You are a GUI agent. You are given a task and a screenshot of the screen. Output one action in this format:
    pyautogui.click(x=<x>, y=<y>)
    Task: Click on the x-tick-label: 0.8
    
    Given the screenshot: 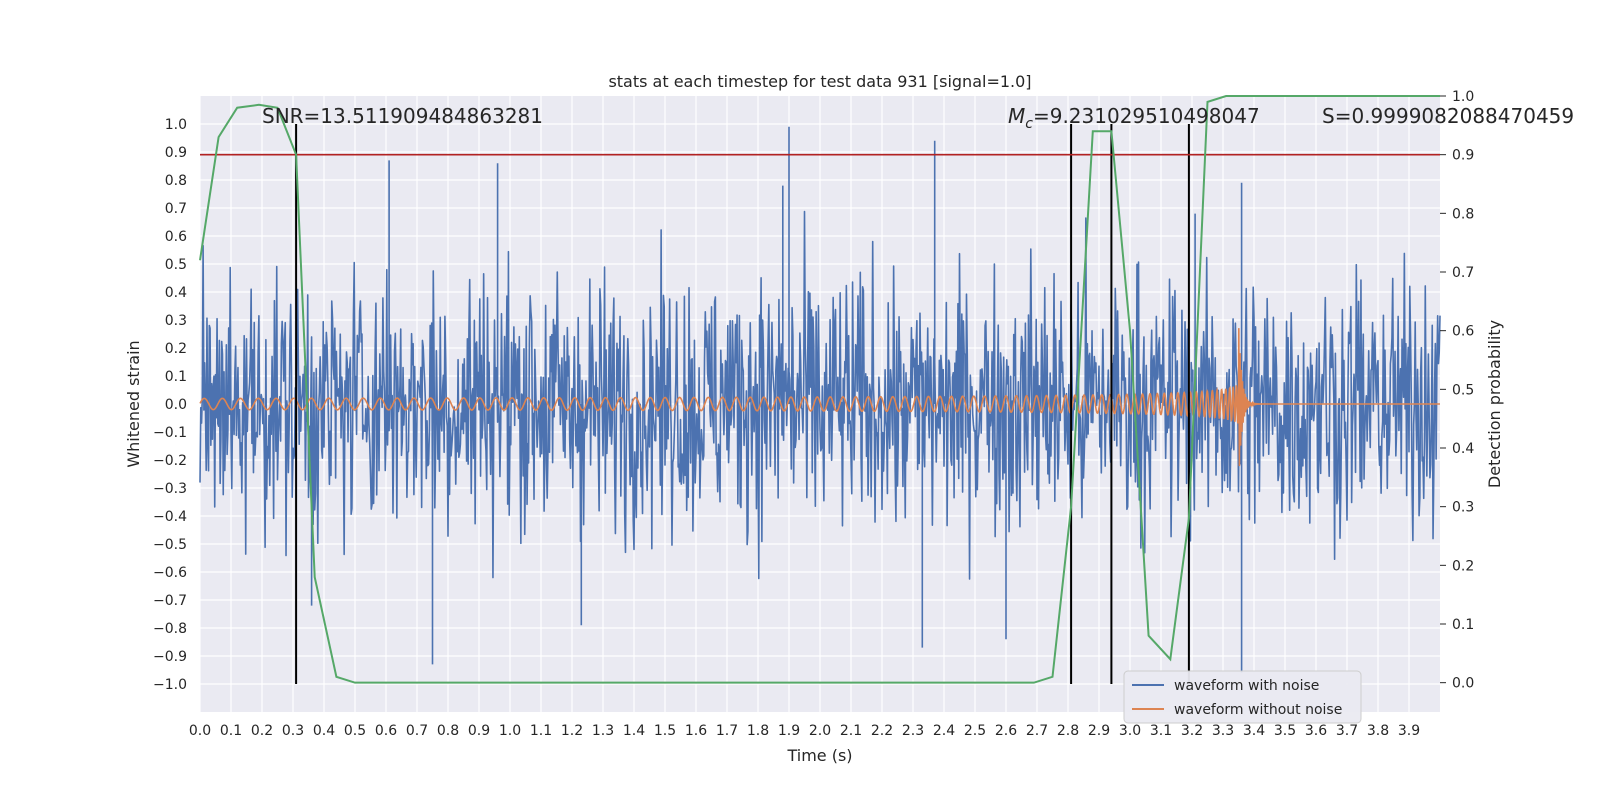 What is the action you would take?
    pyautogui.click(x=448, y=731)
    